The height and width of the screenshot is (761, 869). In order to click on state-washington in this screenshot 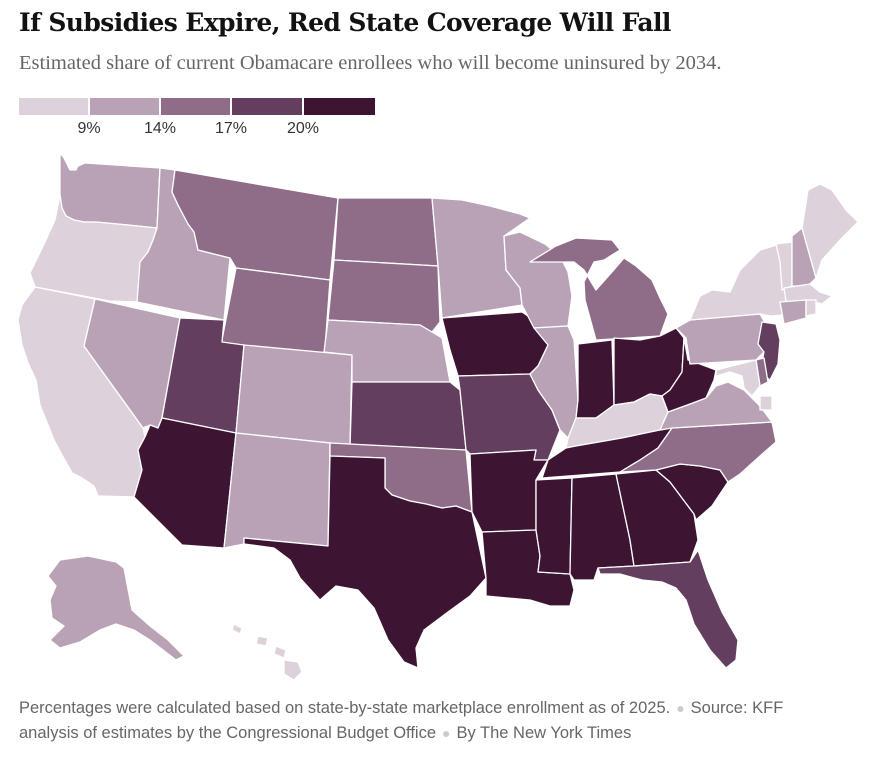, I will do `click(110, 190)`.